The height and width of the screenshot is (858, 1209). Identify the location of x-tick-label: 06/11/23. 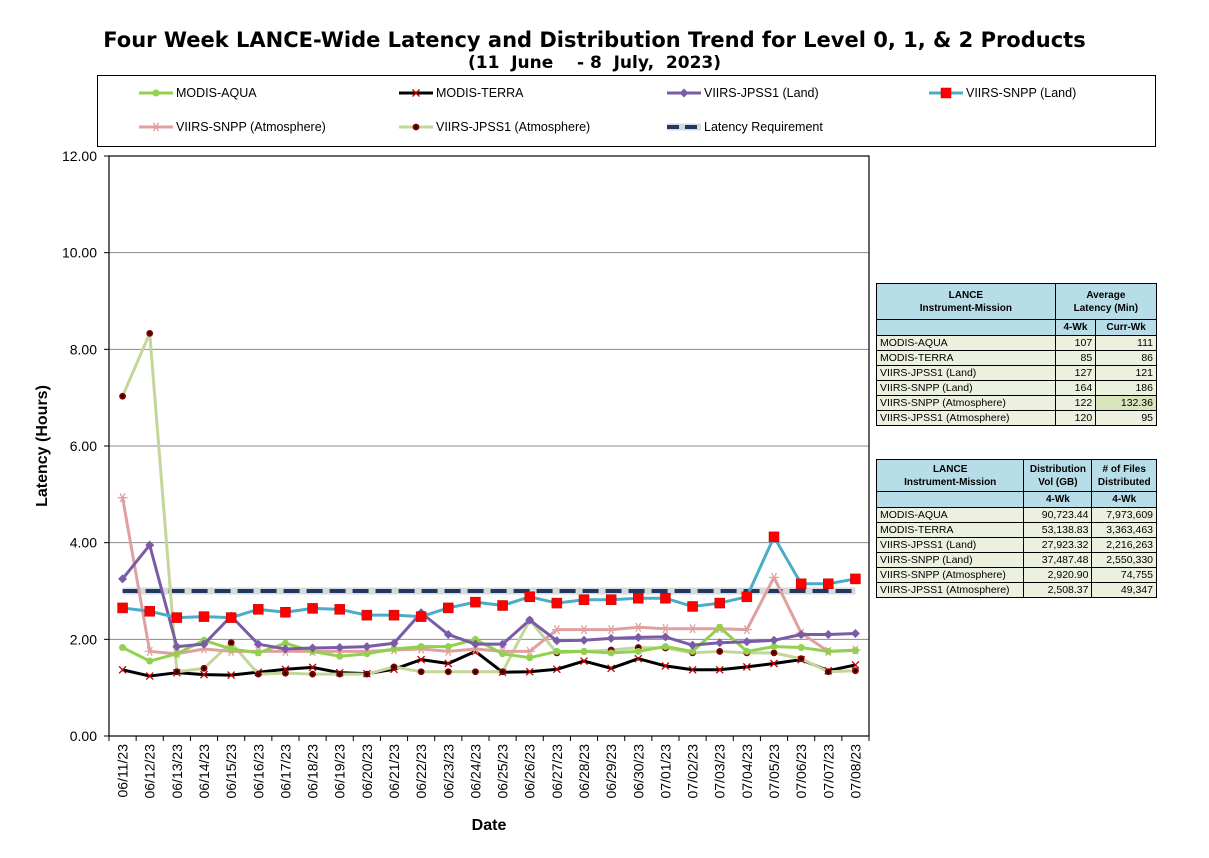
(123, 771).